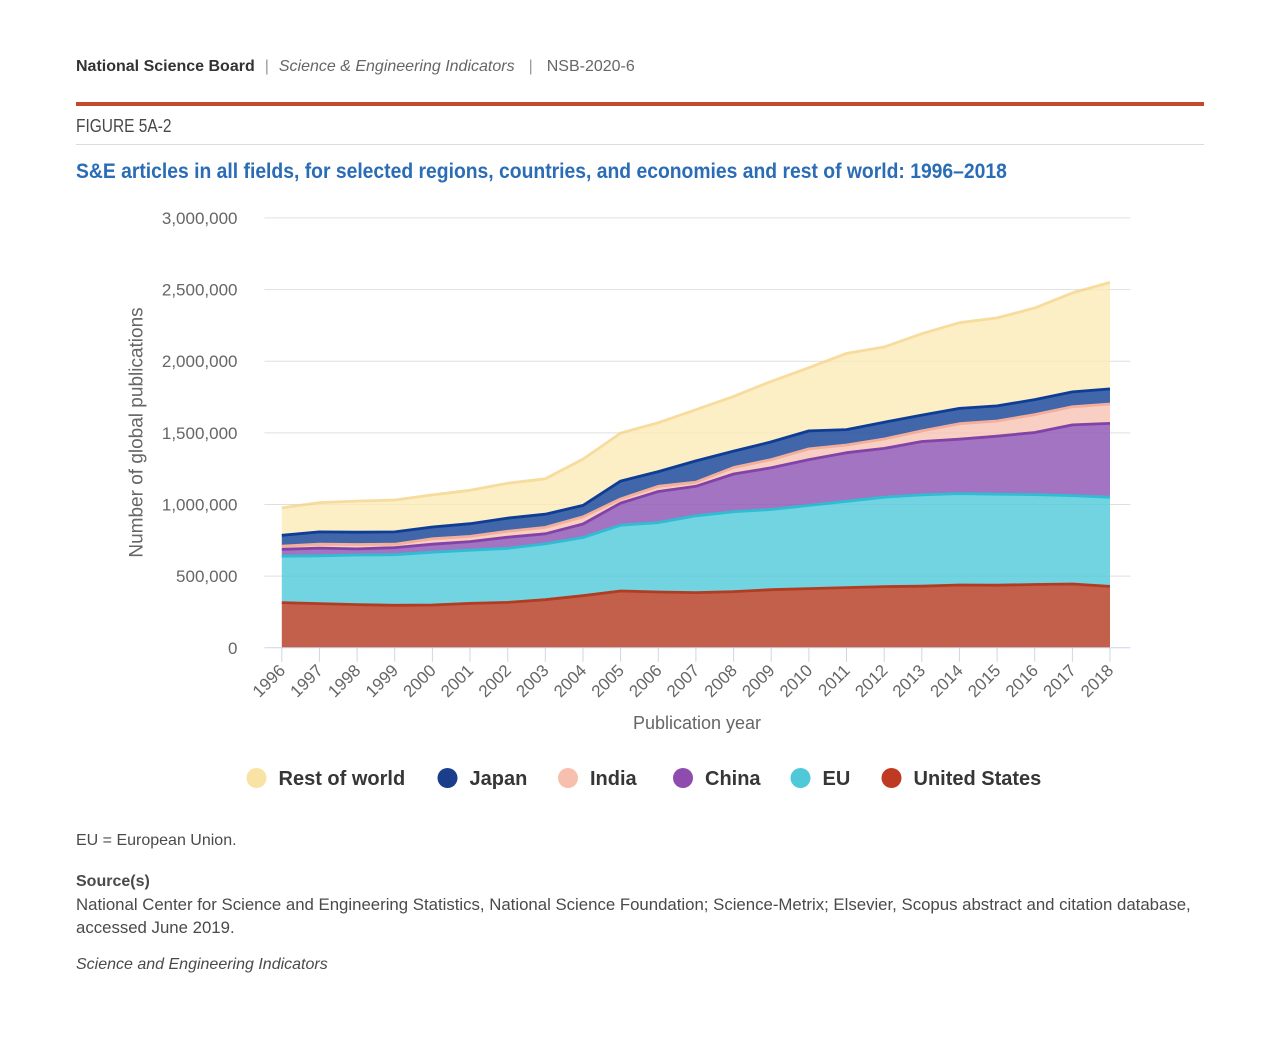  What do you see at coordinates (200, 290) in the screenshot?
I see `svg-text: 2,500,000` at bounding box center [200, 290].